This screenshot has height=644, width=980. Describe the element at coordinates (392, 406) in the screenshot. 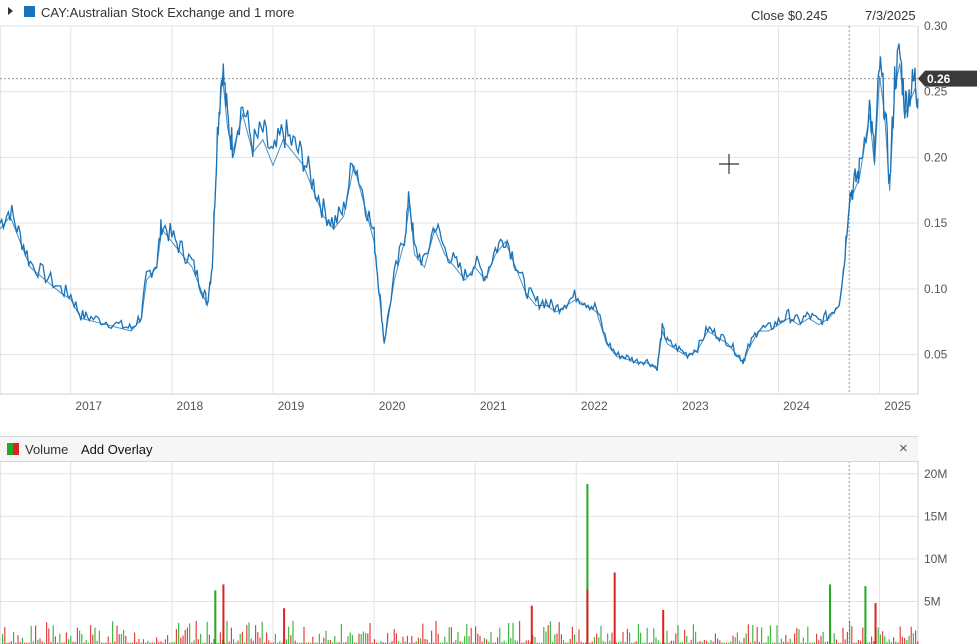

I see `x-tick-label: 2020` at that location.